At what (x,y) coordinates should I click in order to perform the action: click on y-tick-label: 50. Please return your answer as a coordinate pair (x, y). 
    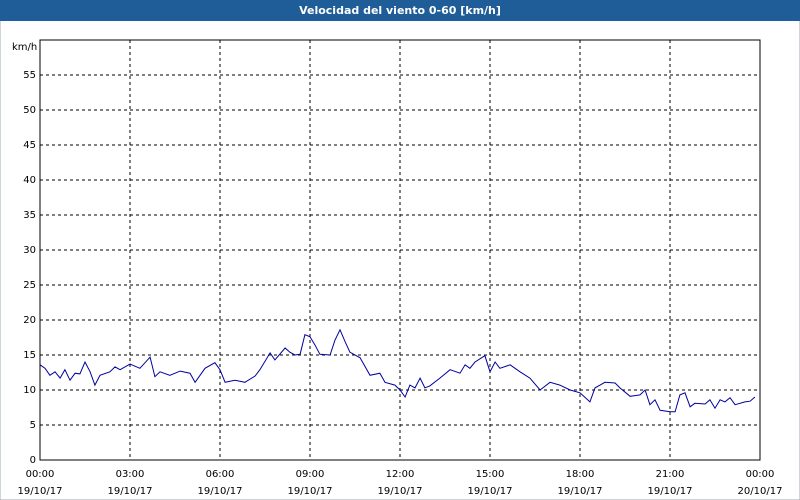
    Looking at the image, I should click on (29, 110).